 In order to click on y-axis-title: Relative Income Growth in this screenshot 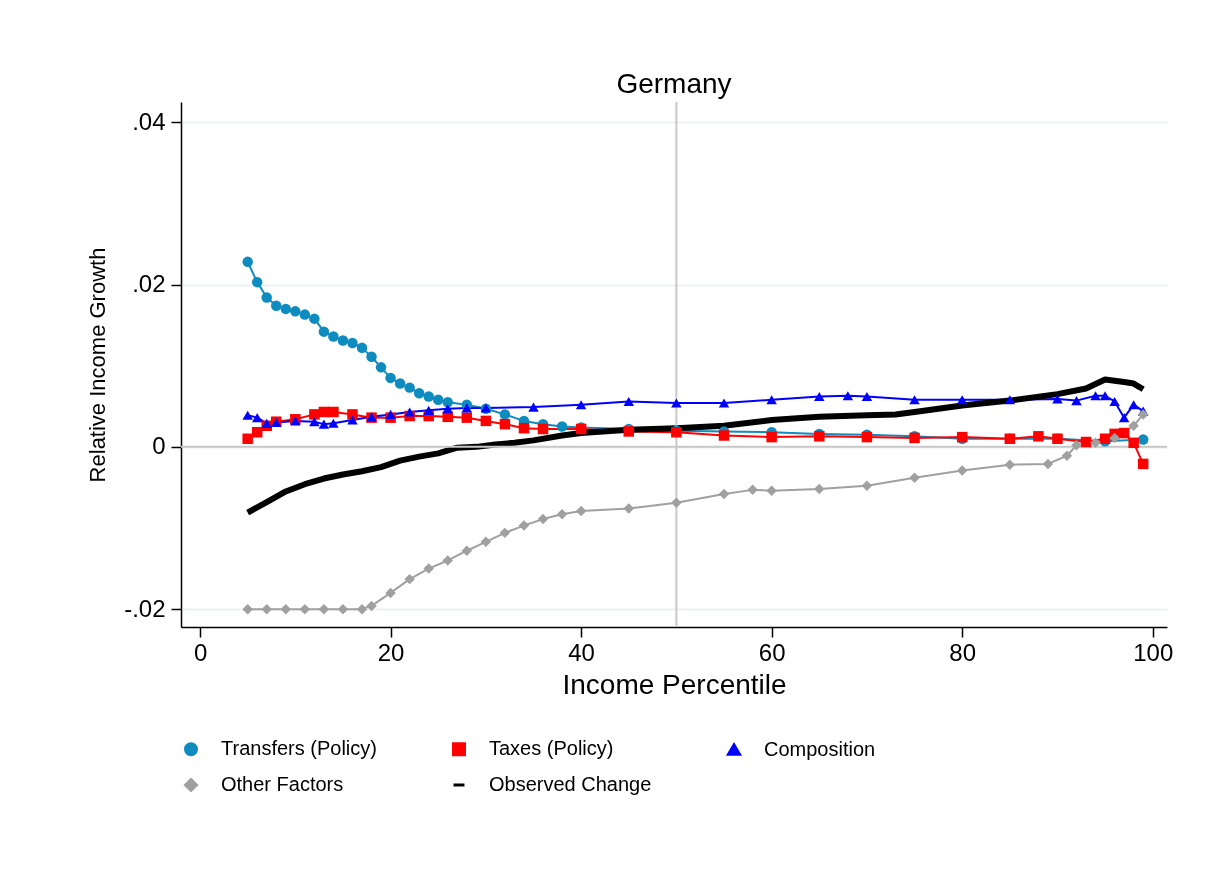, I will do `click(98, 365)`.